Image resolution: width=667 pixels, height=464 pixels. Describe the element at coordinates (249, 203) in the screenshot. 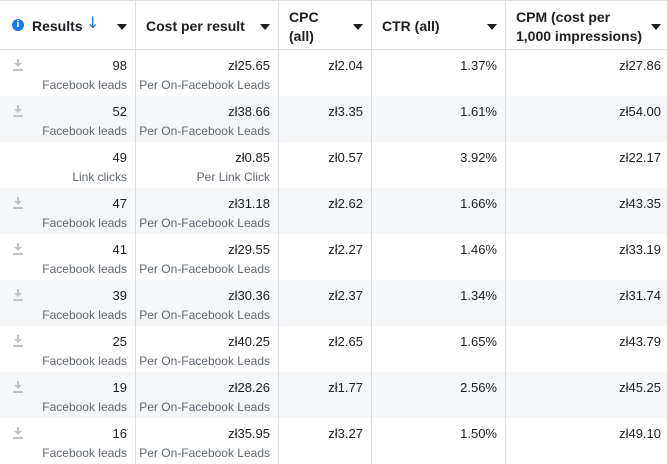

I see `cost-value: zł31.18` at that location.